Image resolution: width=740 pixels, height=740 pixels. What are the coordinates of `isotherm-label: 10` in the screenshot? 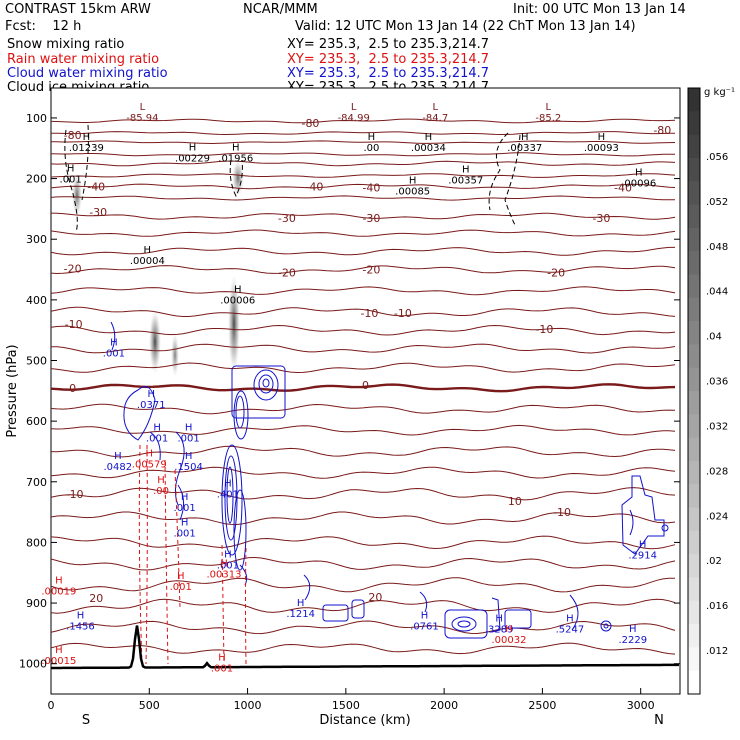 It's located at (515, 501).